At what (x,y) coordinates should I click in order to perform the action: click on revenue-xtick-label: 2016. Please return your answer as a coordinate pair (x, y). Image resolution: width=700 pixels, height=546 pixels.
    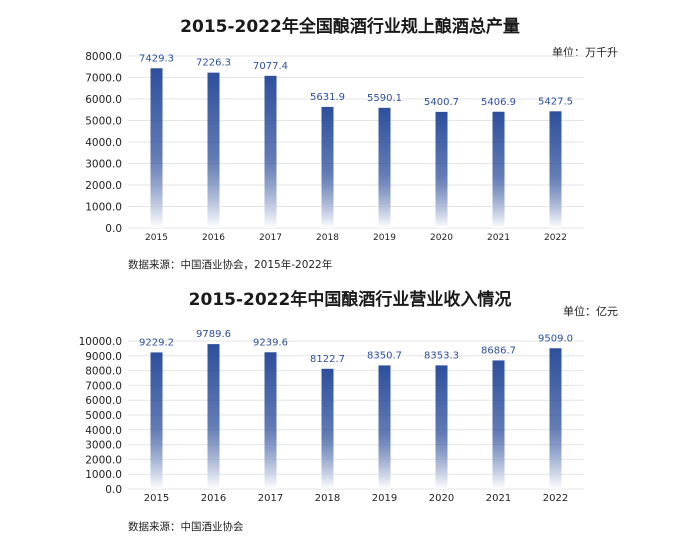
    Looking at the image, I should click on (213, 498).